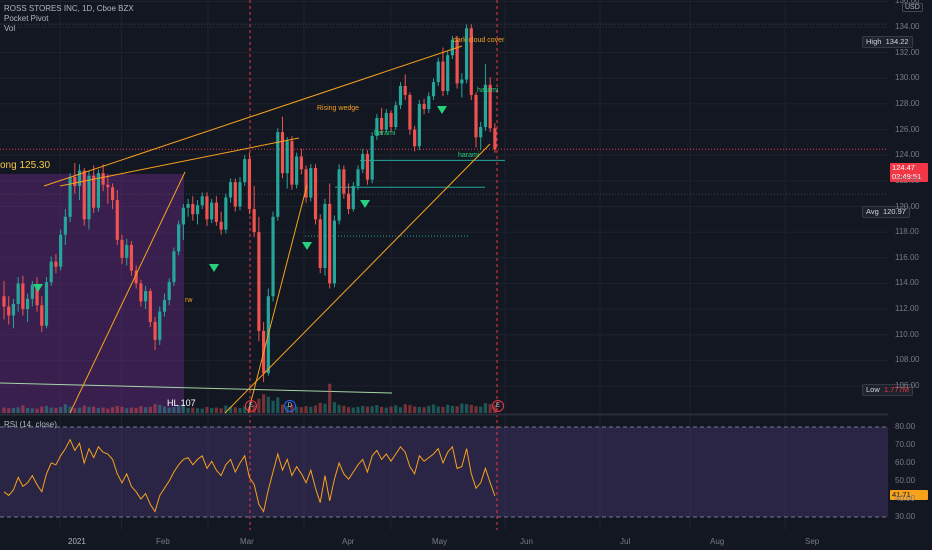 The width and height of the screenshot is (932, 550). What do you see at coordinates (905, 444) in the screenshot?
I see `rsi-axis-tick: 70.00` at bounding box center [905, 444].